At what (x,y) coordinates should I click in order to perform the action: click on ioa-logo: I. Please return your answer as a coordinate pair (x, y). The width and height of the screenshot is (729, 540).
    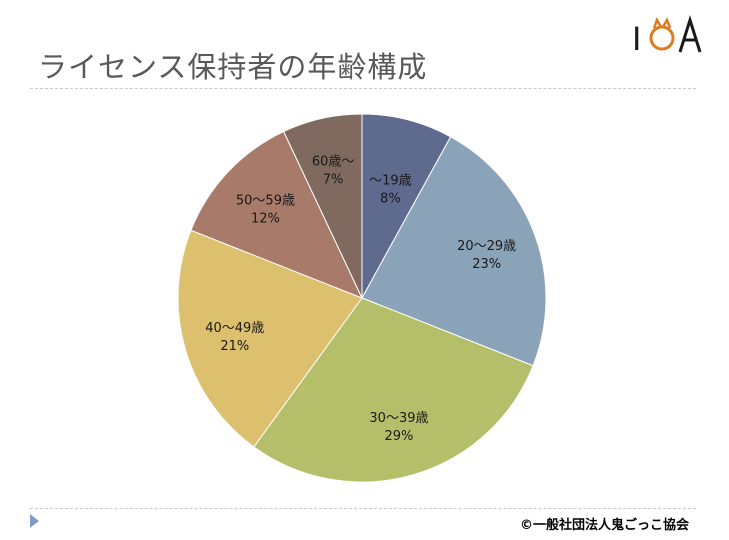
    Looking at the image, I should click on (667, 36).